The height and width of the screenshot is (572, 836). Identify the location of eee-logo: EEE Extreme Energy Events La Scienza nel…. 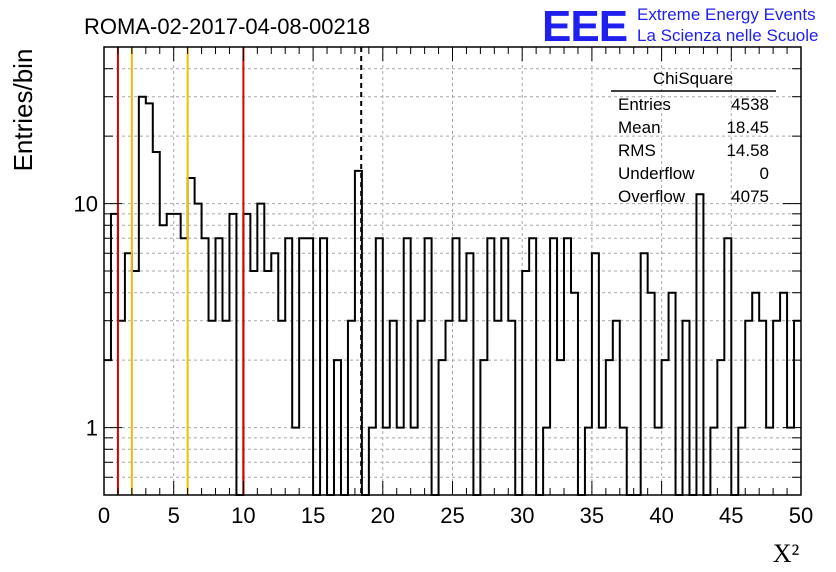
(680, 26).